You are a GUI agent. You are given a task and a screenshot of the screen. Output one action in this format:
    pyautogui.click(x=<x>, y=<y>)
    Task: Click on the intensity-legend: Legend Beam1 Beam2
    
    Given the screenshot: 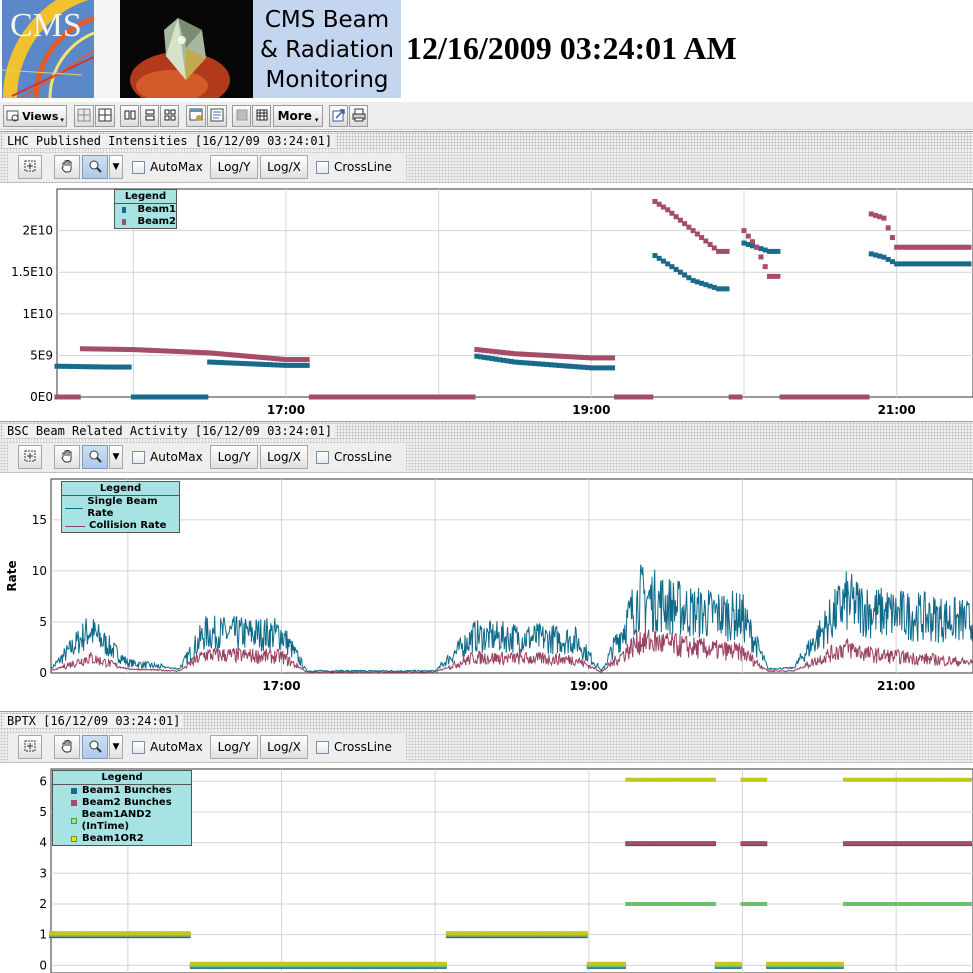 What is the action you would take?
    pyautogui.click(x=145, y=209)
    